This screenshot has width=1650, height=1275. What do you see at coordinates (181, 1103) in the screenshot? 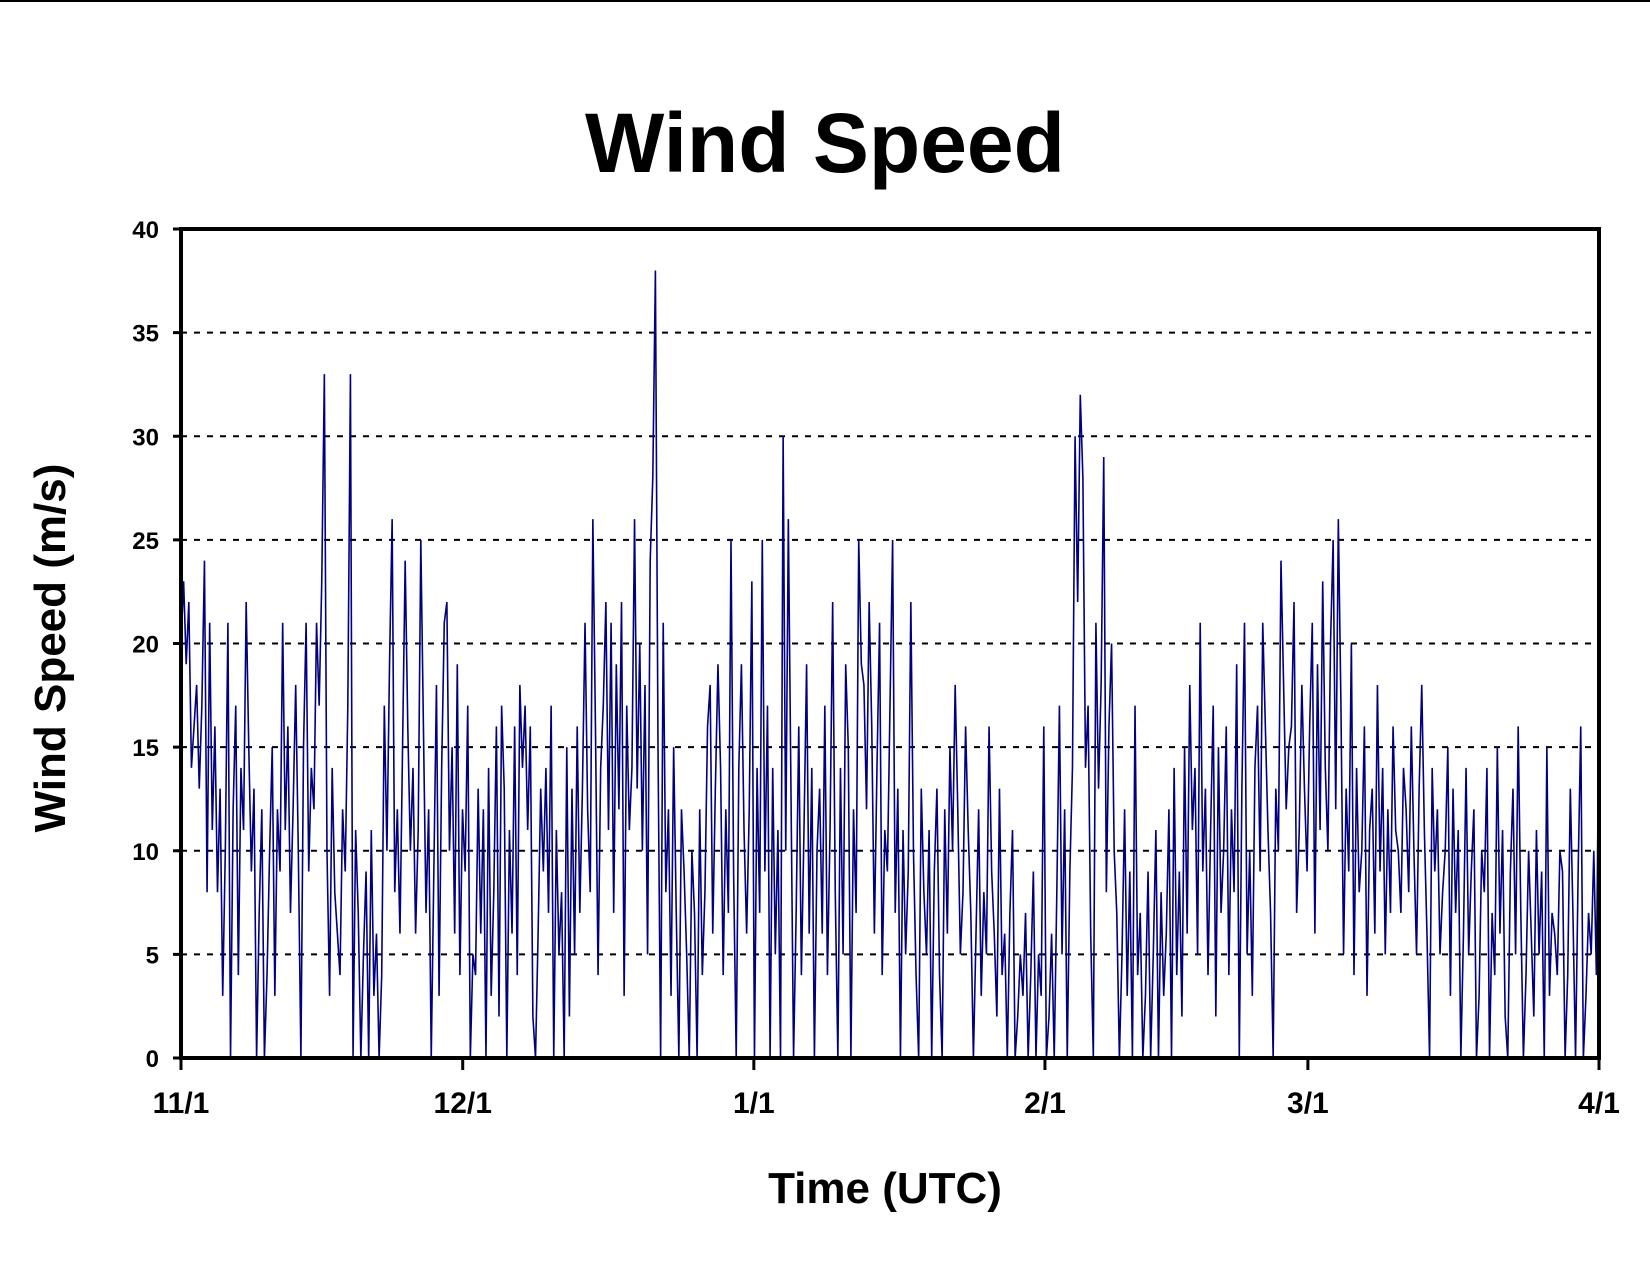
I see `x-tick-label-0: 11/1` at bounding box center [181, 1103].